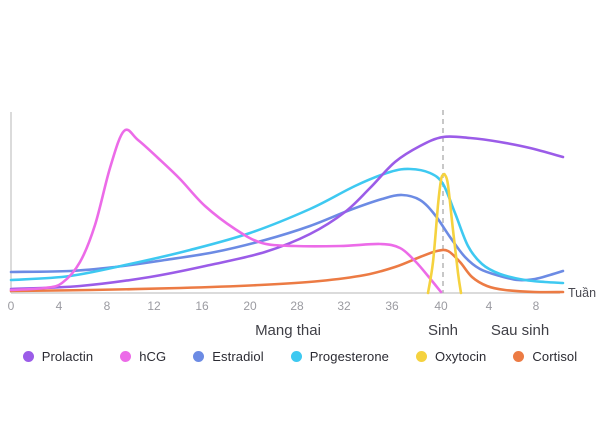 This screenshot has width=600, height=430. I want to click on legend-item-hcg: hCG, so click(143, 356).